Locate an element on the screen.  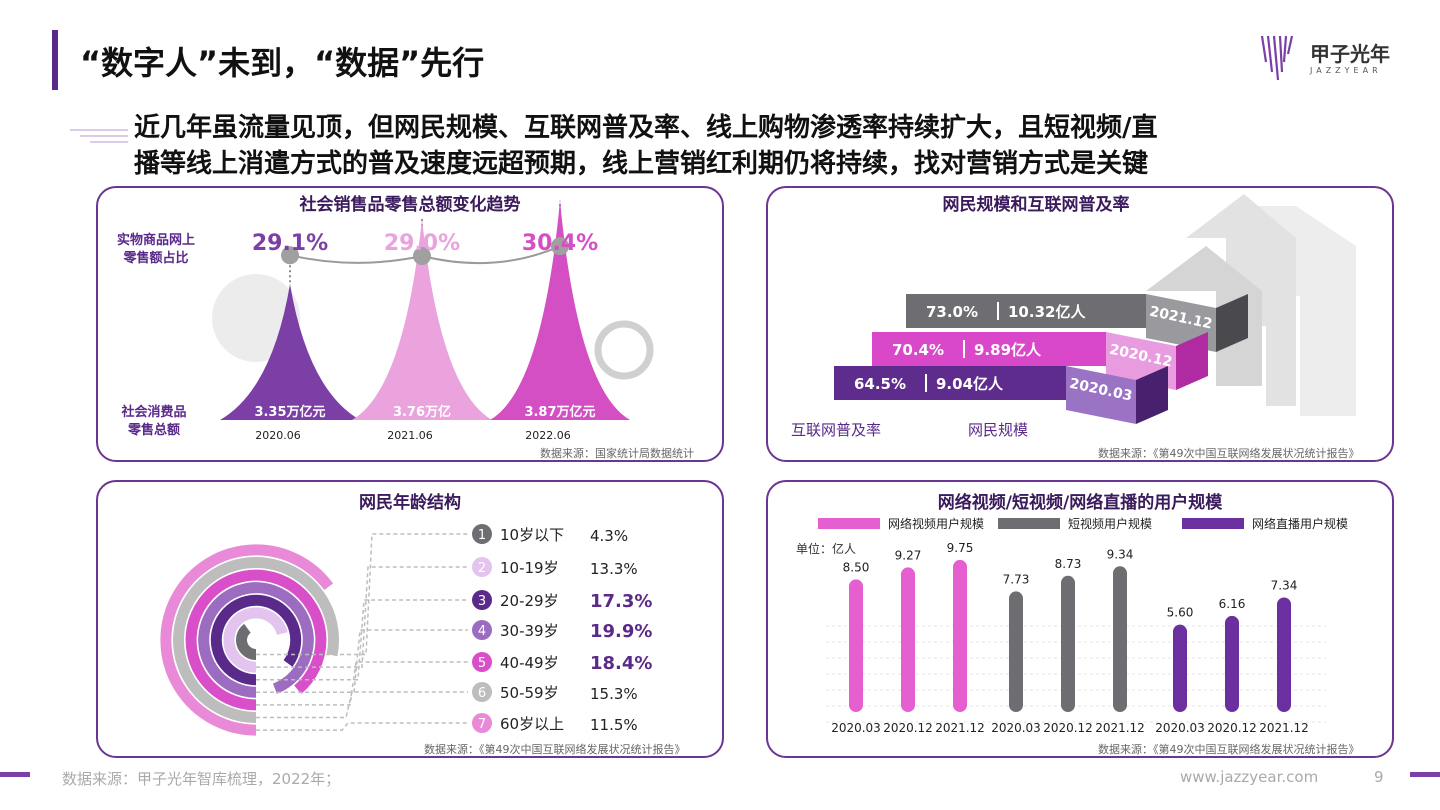
retail-top-label-line1: 实物商品网上 is located at coordinates (156, 240).